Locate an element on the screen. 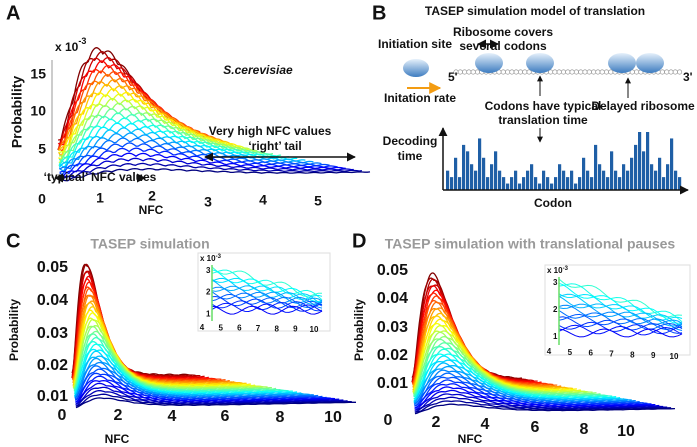 The height and width of the screenshot is (447, 697). y-tick-label: 15 is located at coordinates (38, 74).